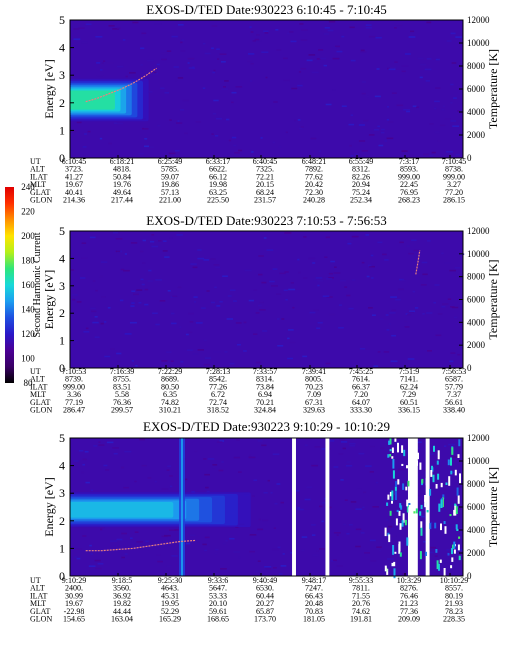  I want to click on orbit-table-cell: 70.21, so click(265, 402).